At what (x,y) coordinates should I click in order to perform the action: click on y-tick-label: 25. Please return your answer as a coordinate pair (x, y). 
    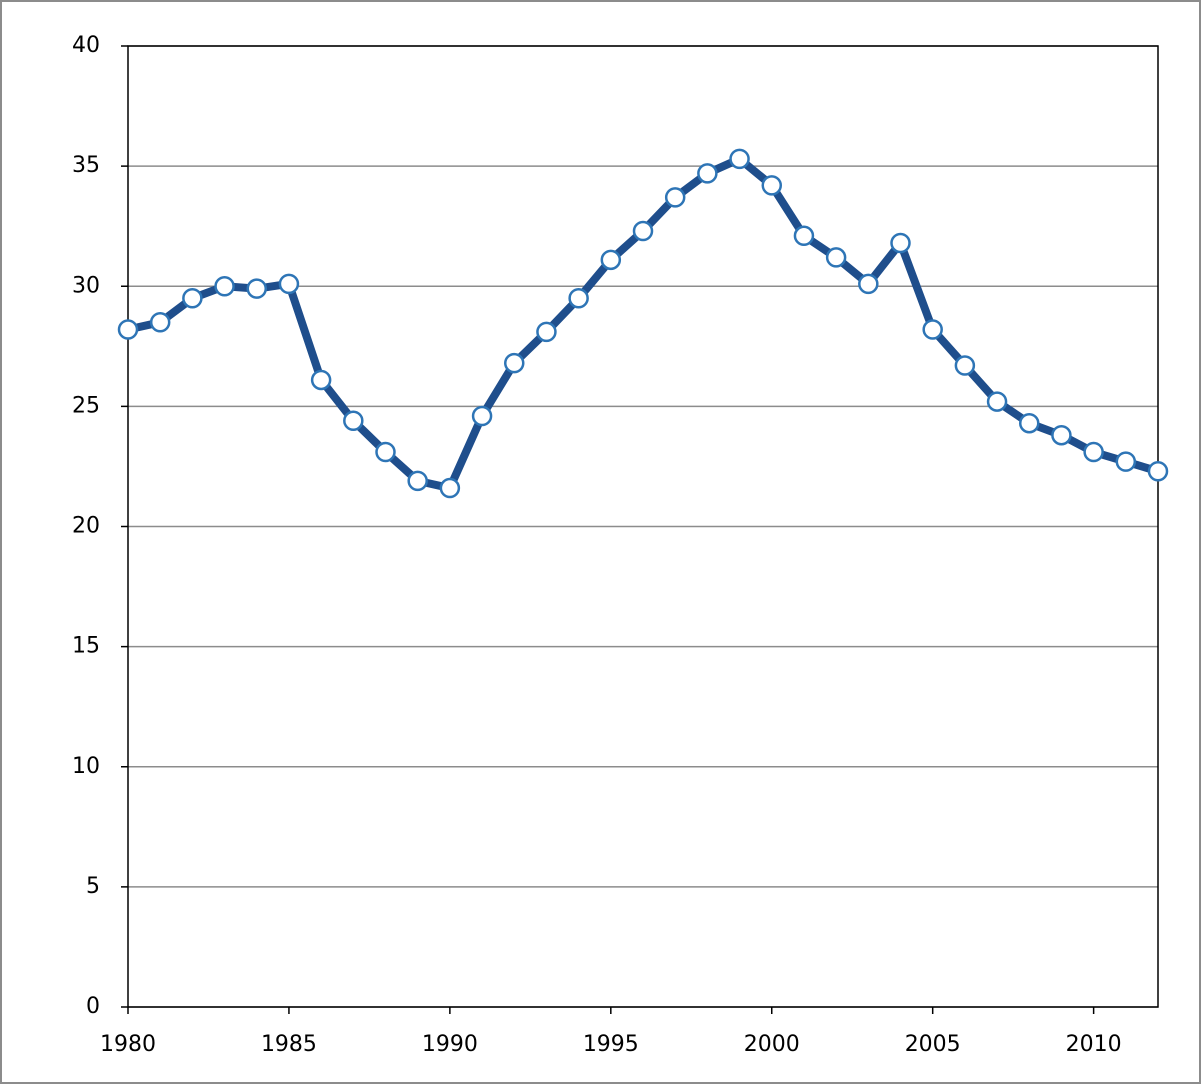
    Looking at the image, I should click on (86, 405).